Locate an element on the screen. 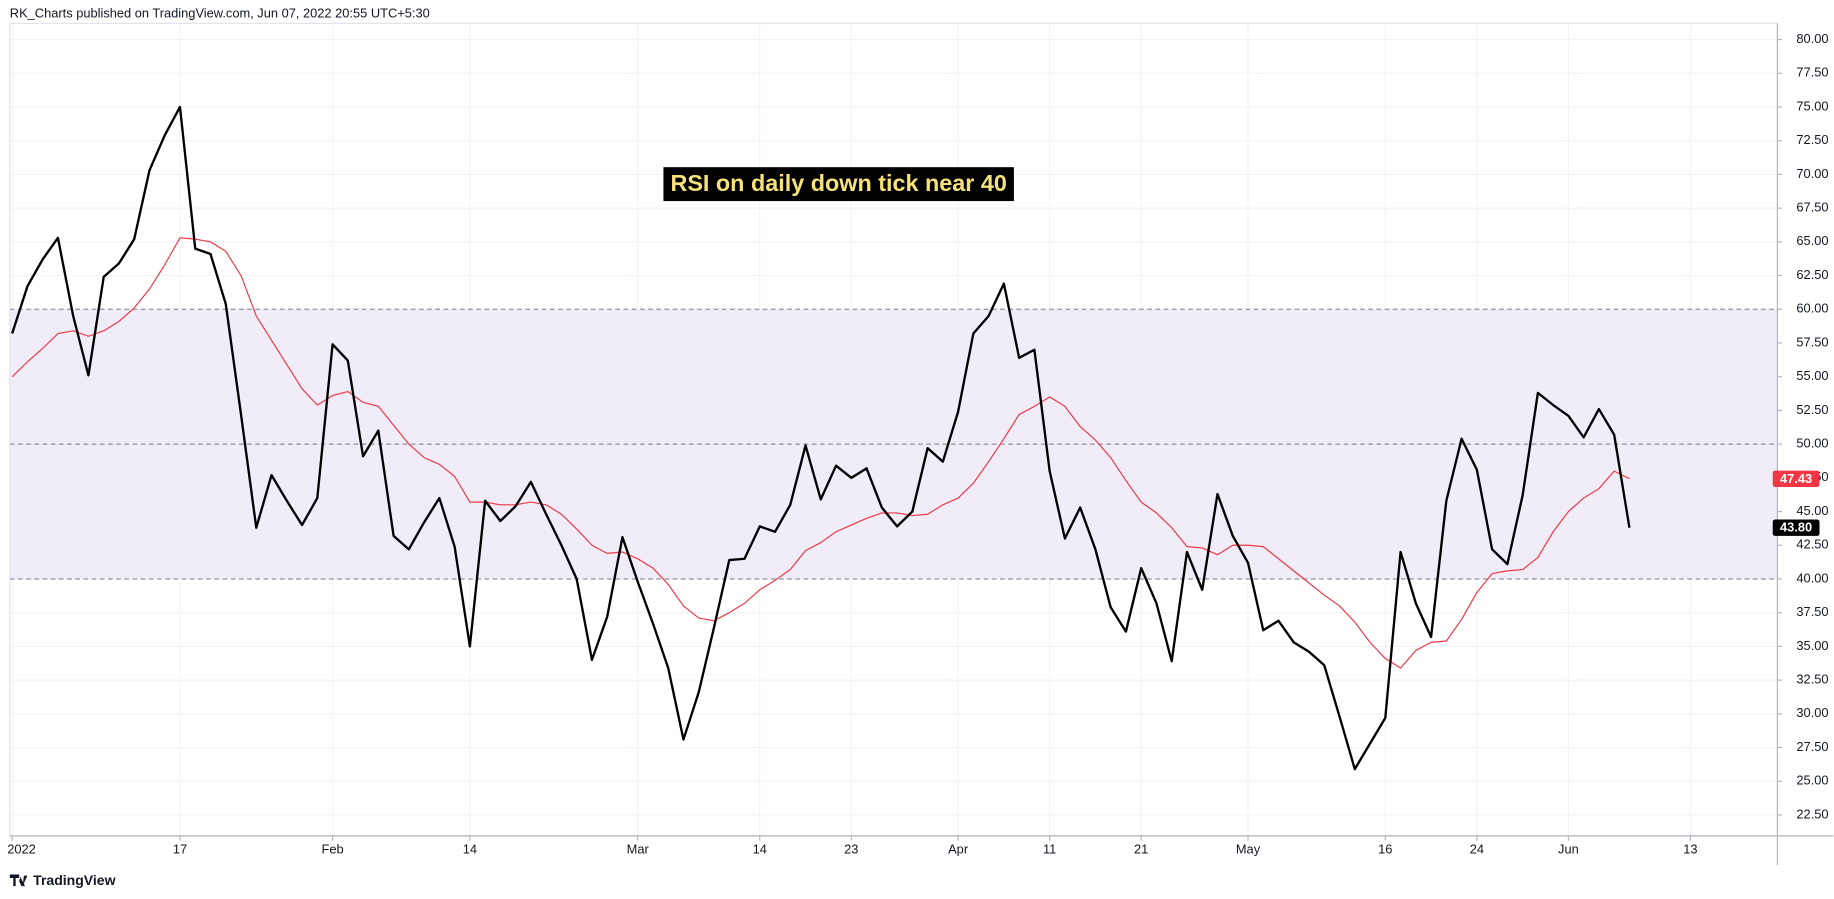  y-tick-label: 70.00 is located at coordinates (1812, 173).